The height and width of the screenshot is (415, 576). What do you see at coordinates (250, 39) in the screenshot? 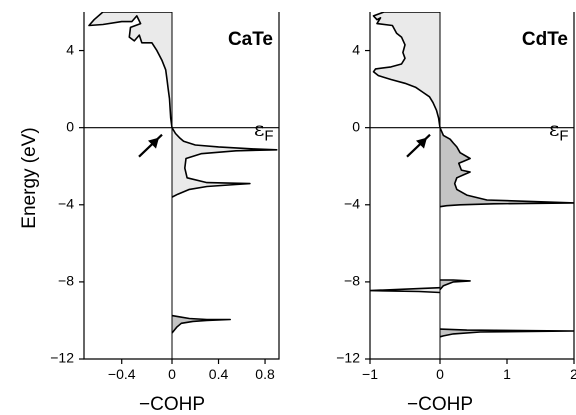
I see `panel-title: CaTe` at bounding box center [250, 39].